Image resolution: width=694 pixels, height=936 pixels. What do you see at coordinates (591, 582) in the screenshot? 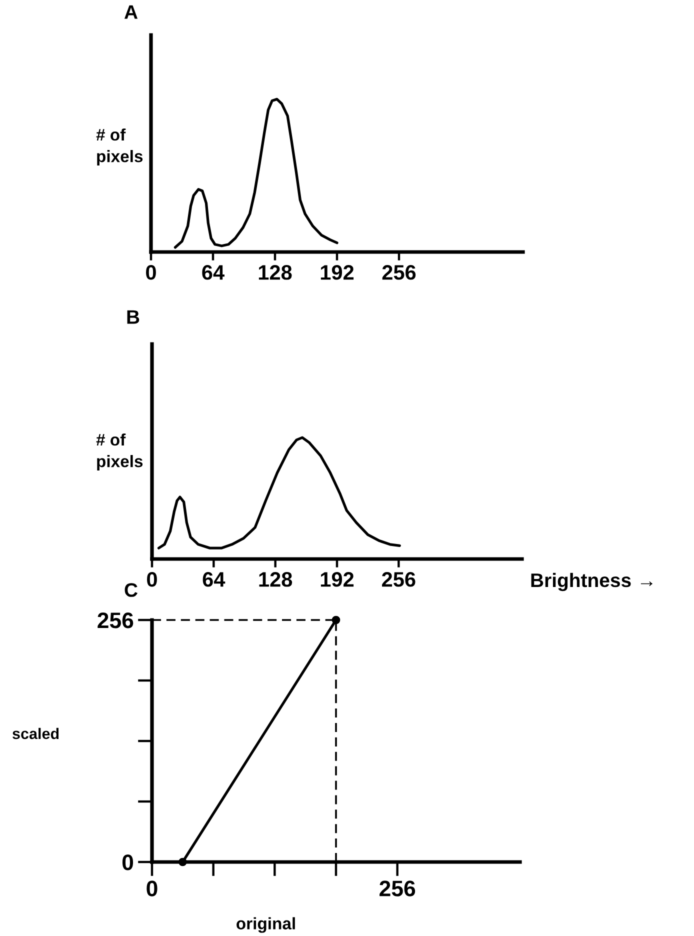
I see `x-axis-title: Brightness →` at bounding box center [591, 582].